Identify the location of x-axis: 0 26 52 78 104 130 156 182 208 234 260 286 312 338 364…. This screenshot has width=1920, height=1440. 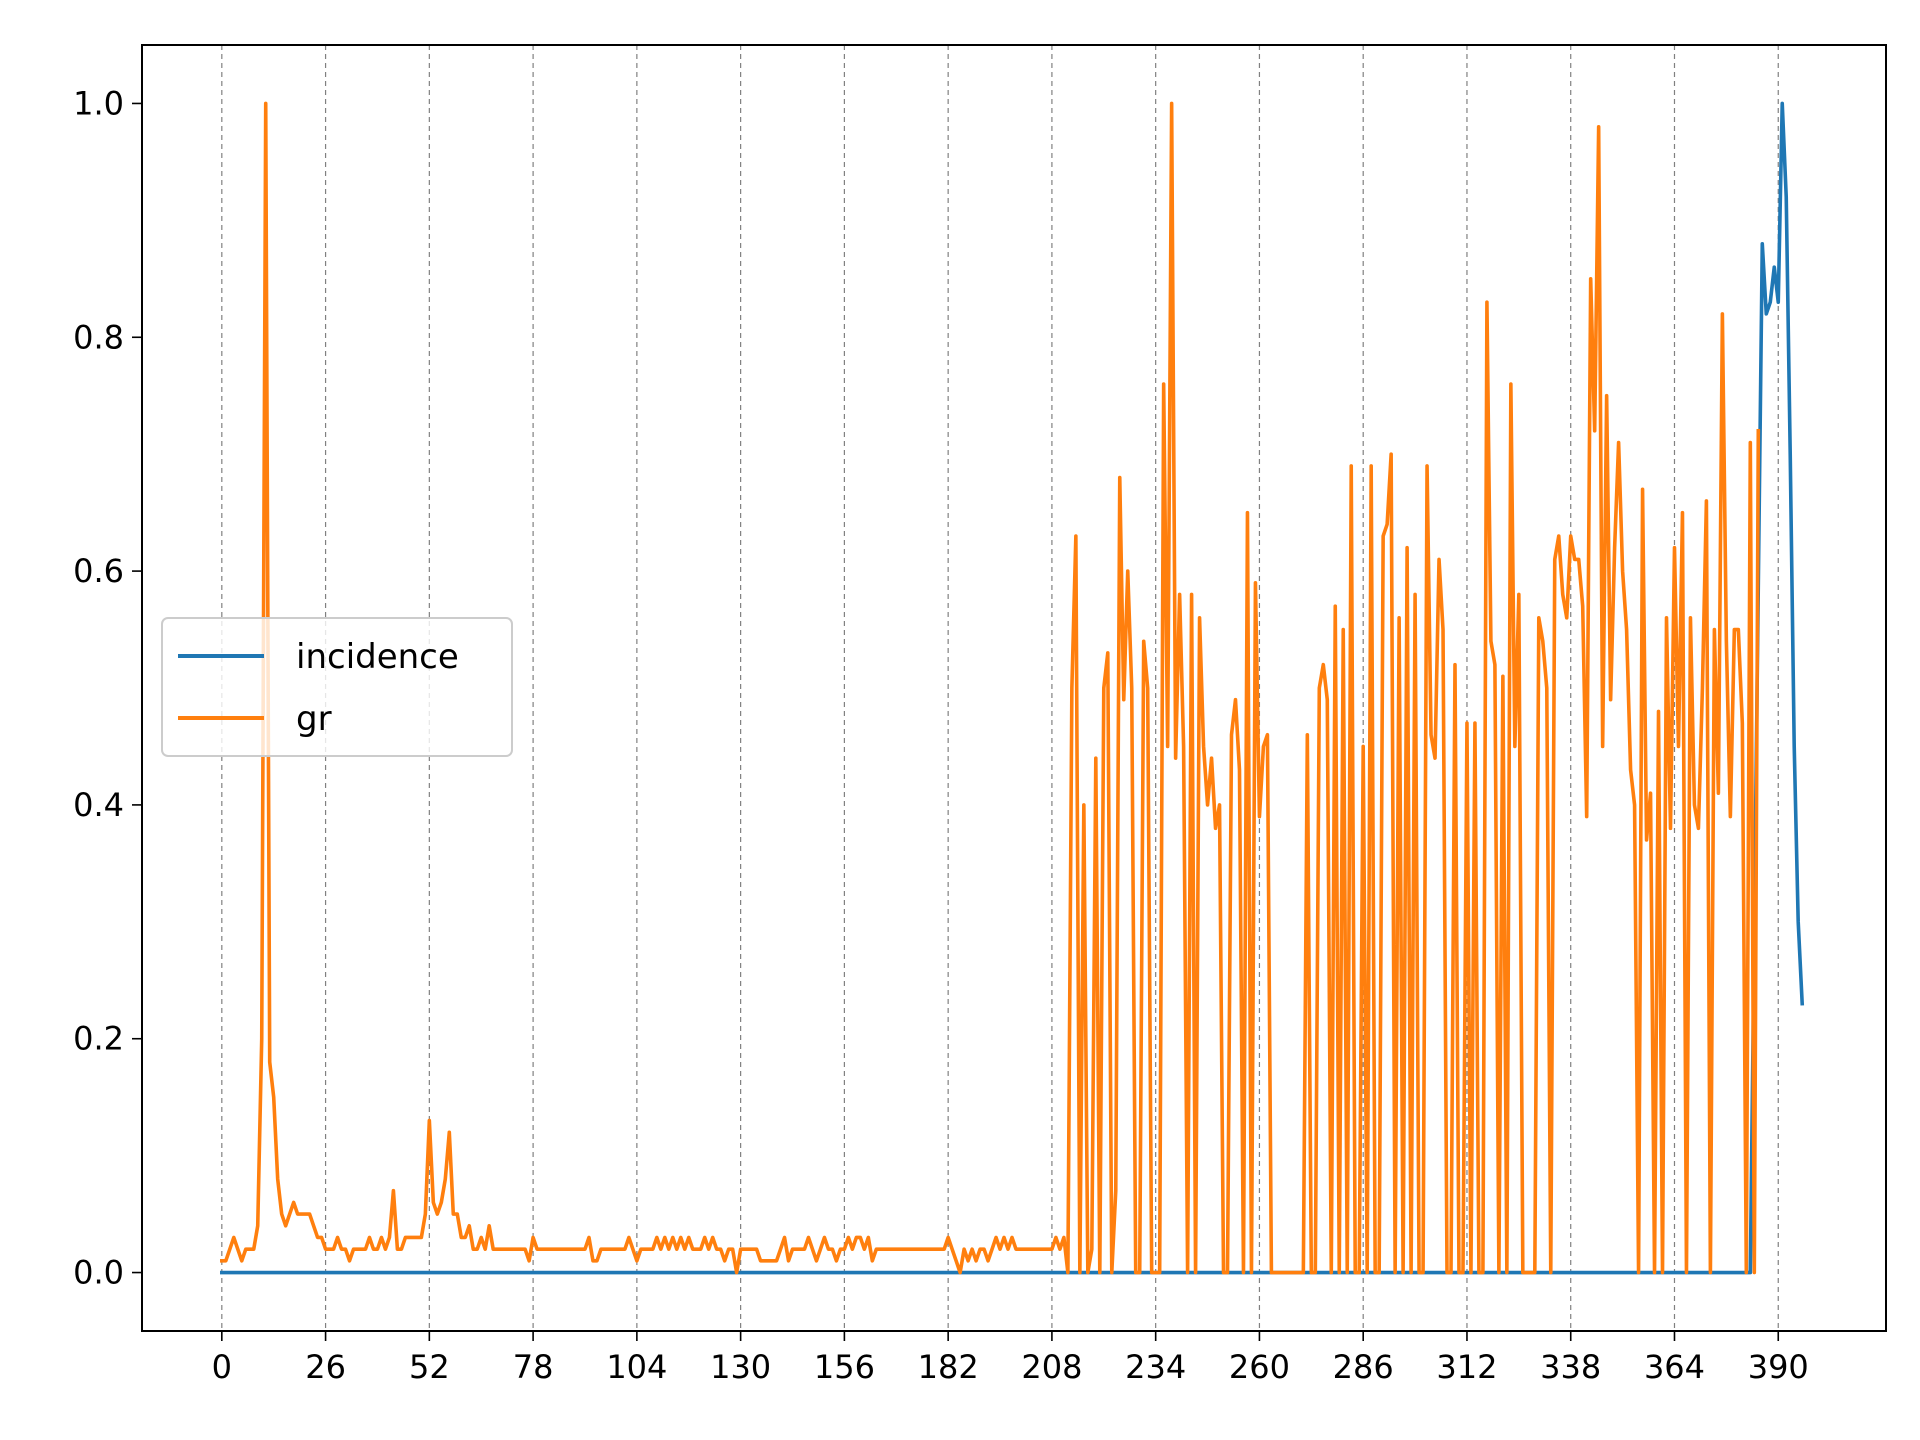
(1010, 1358).